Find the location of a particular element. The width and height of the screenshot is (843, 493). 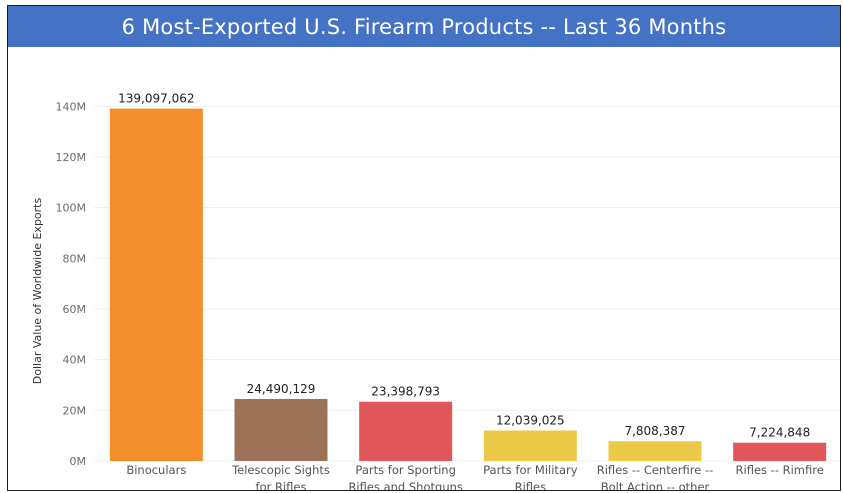

y-tick-label: 80M is located at coordinates (75, 258).